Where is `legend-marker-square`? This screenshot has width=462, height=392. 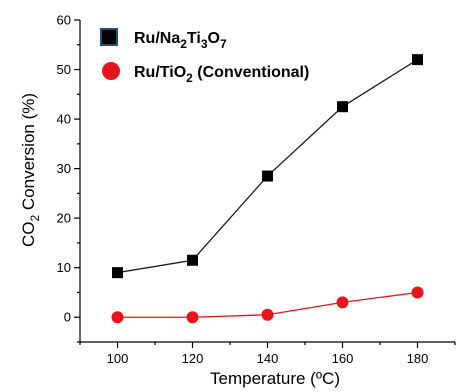
legend-marker-square is located at coordinates (109, 37).